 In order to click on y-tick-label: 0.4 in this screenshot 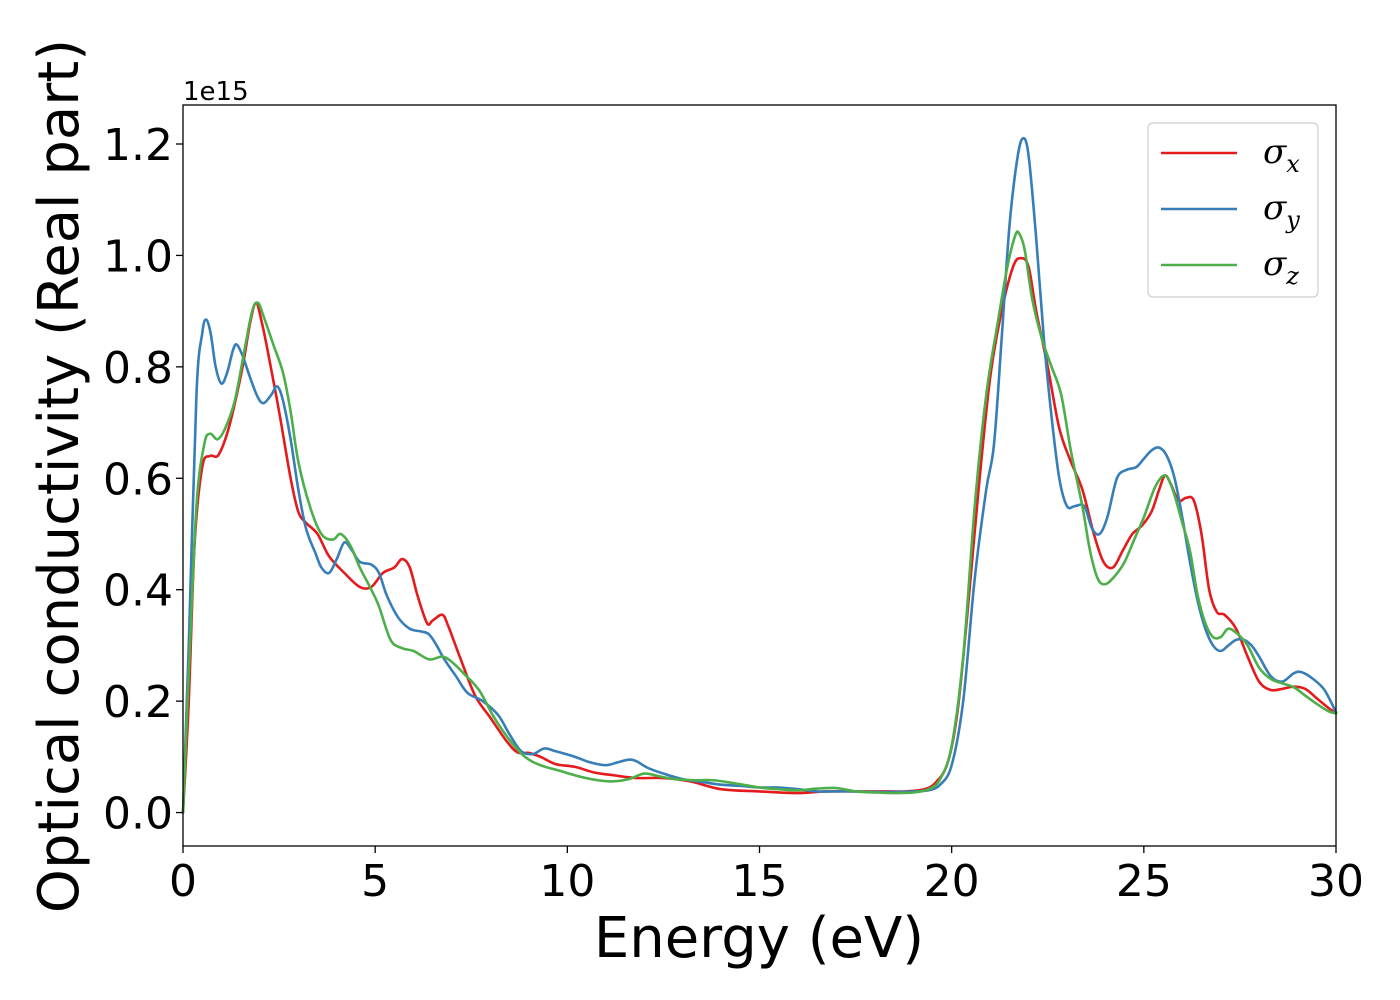, I will do `click(138, 591)`.